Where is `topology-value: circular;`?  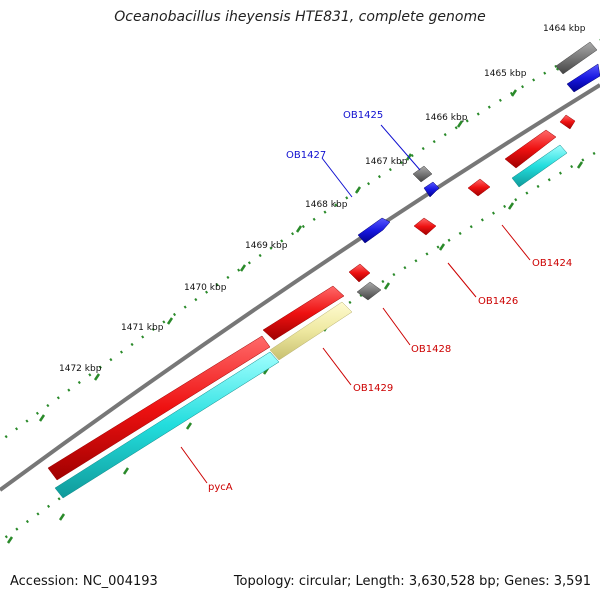 topology-value: circular; is located at coordinates (325, 581).